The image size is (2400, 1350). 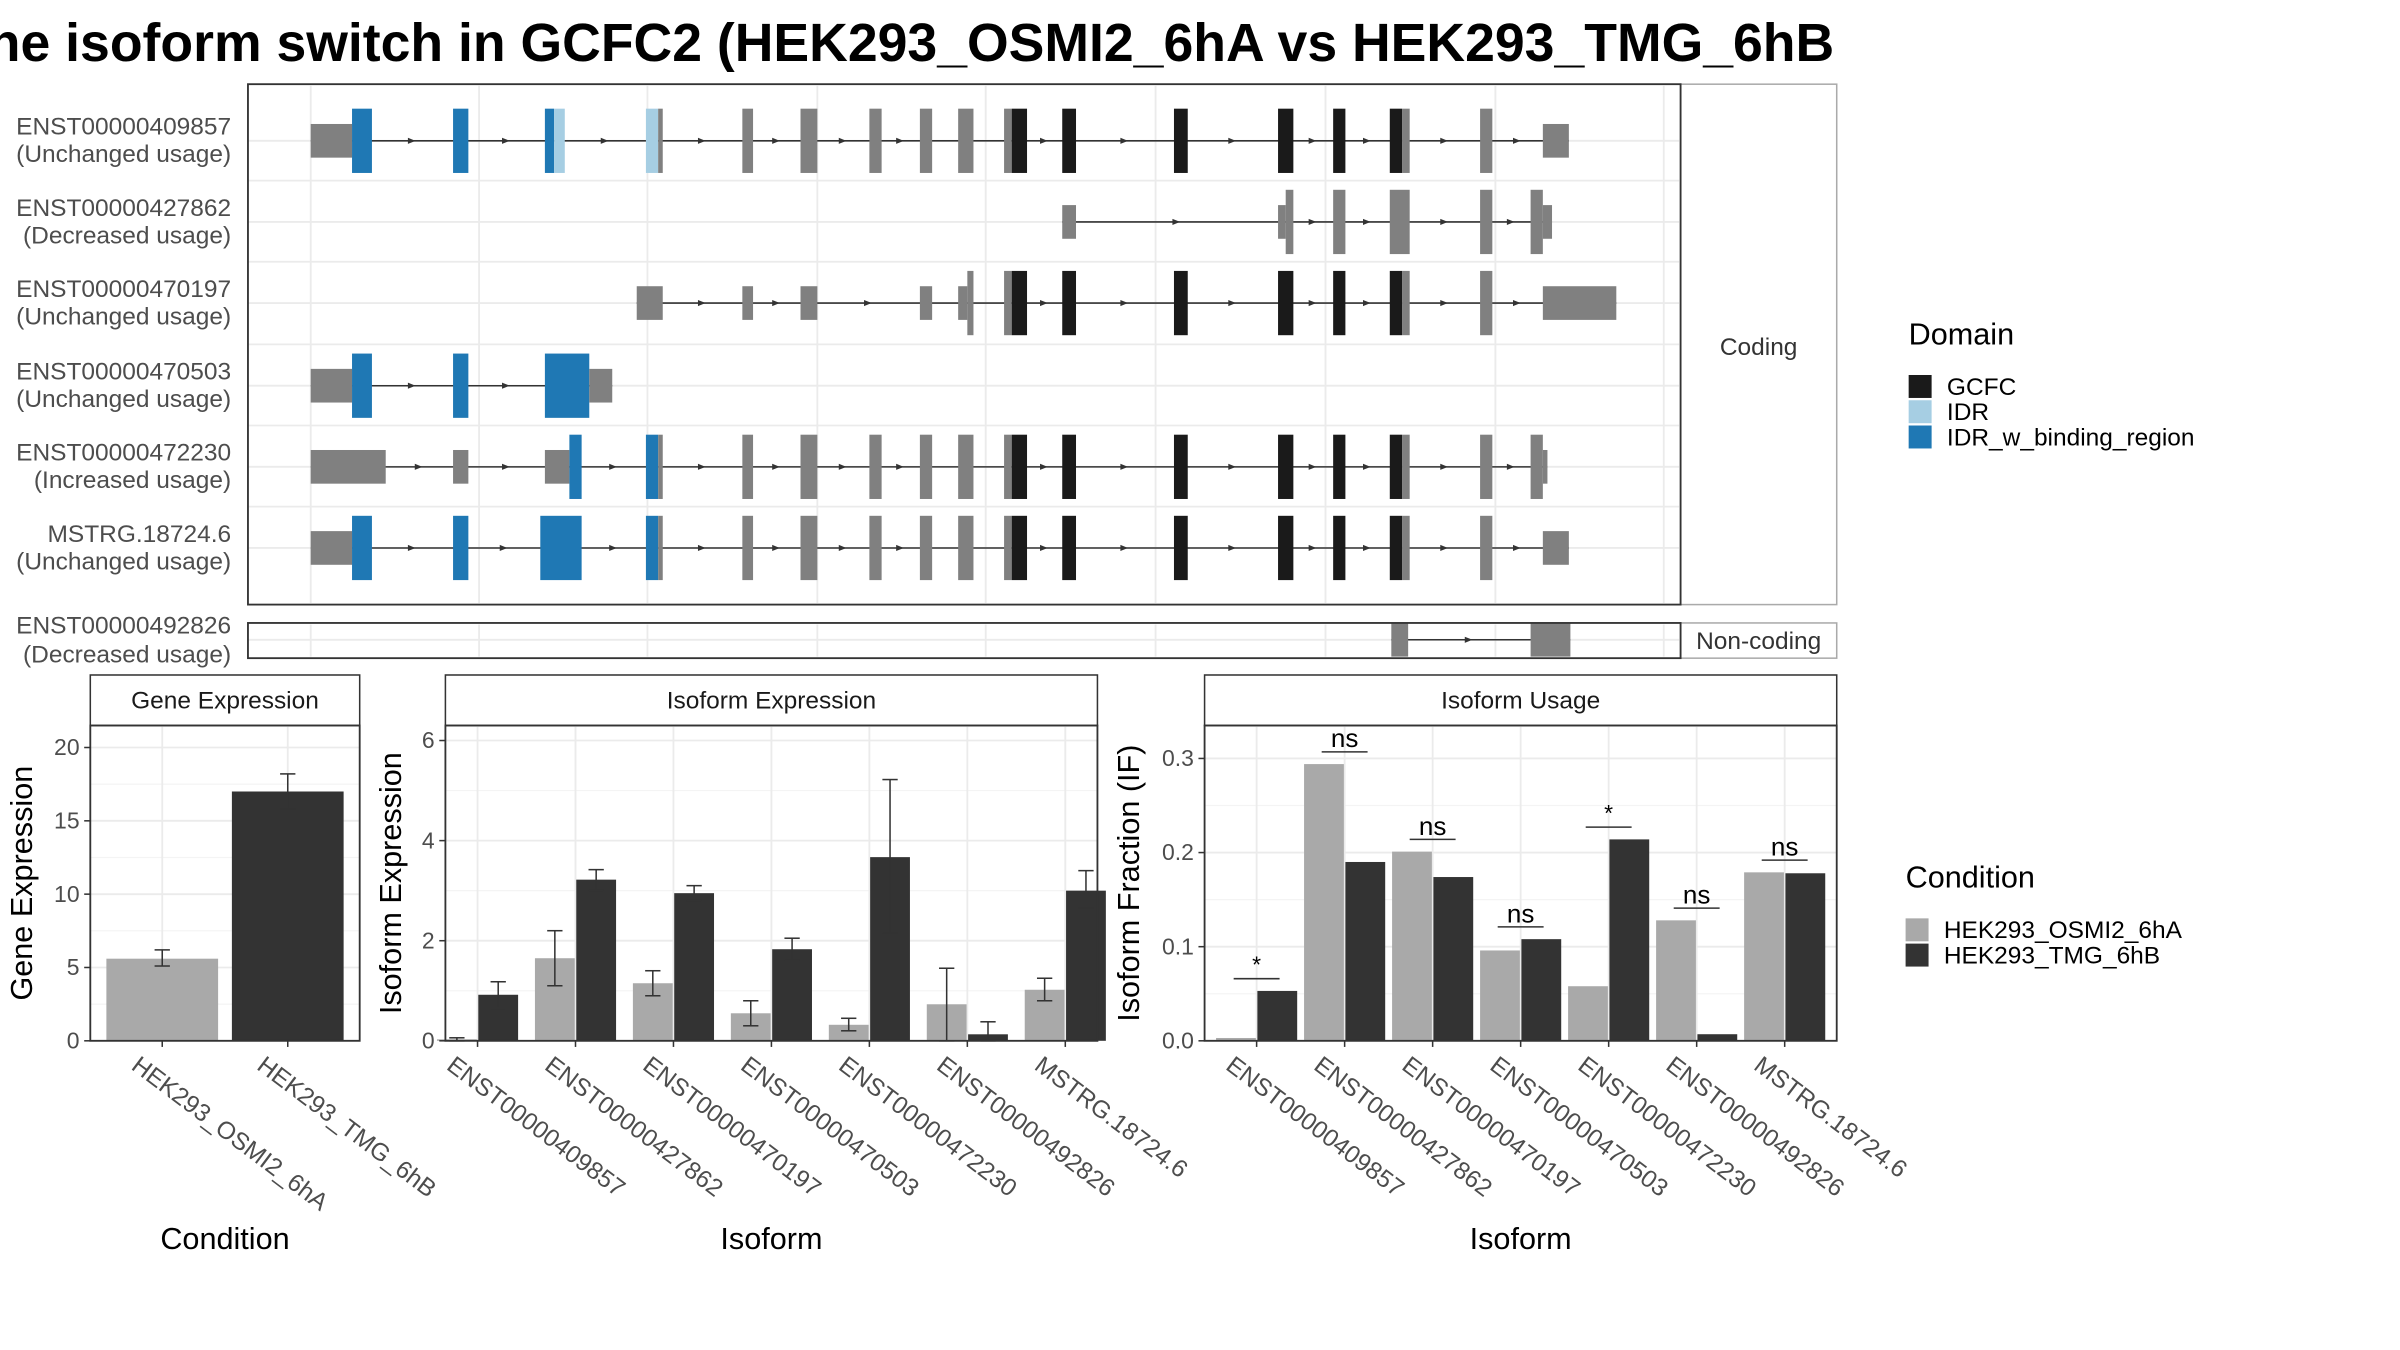 What do you see at coordinates (964, 641) in the screenshot?
I see `noncoding-panel-border` at bounding box center [964, 641].